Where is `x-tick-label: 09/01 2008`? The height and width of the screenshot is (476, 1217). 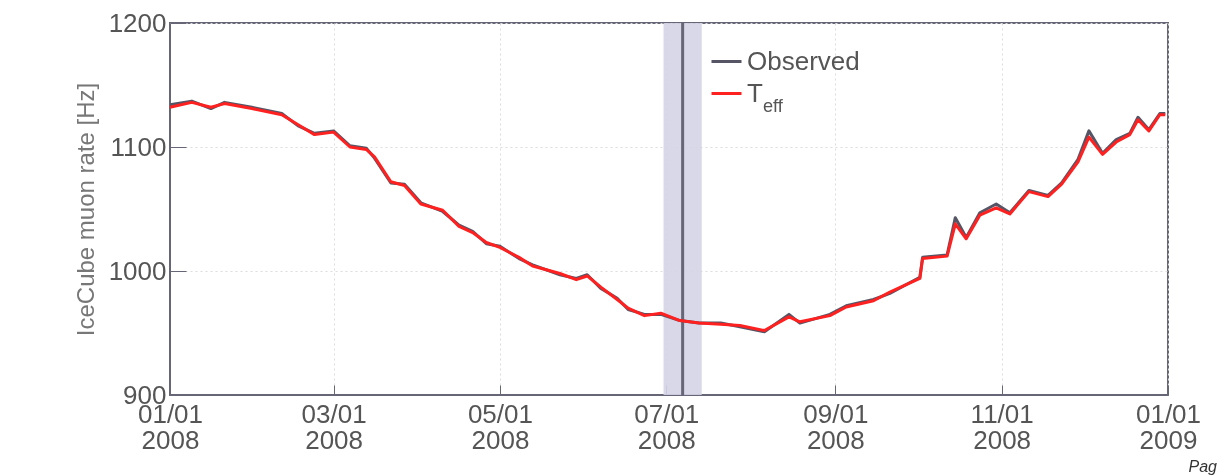 x-tick-label: 09/01 2008 is located at coordinates (836, 426).